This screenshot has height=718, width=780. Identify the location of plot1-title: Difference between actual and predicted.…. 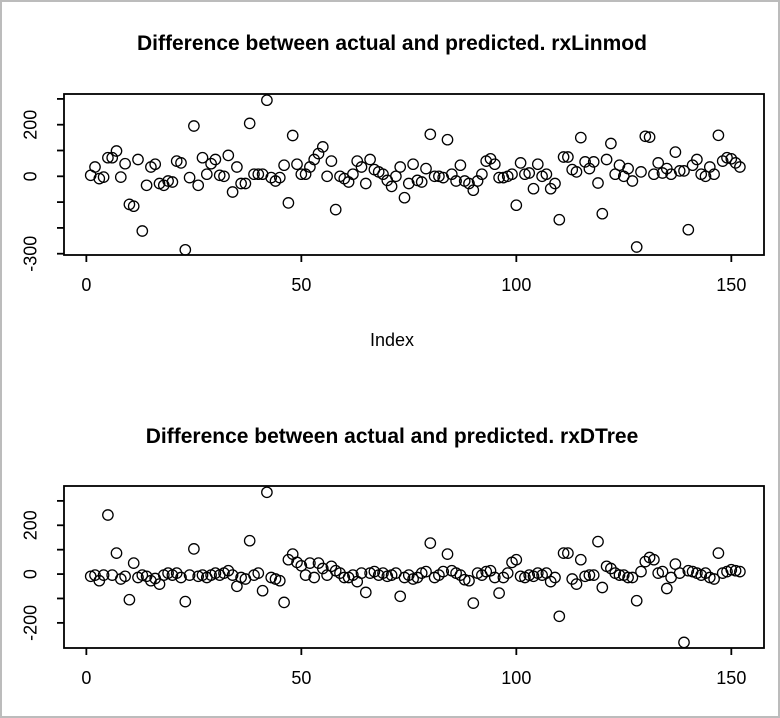
(392, 43).